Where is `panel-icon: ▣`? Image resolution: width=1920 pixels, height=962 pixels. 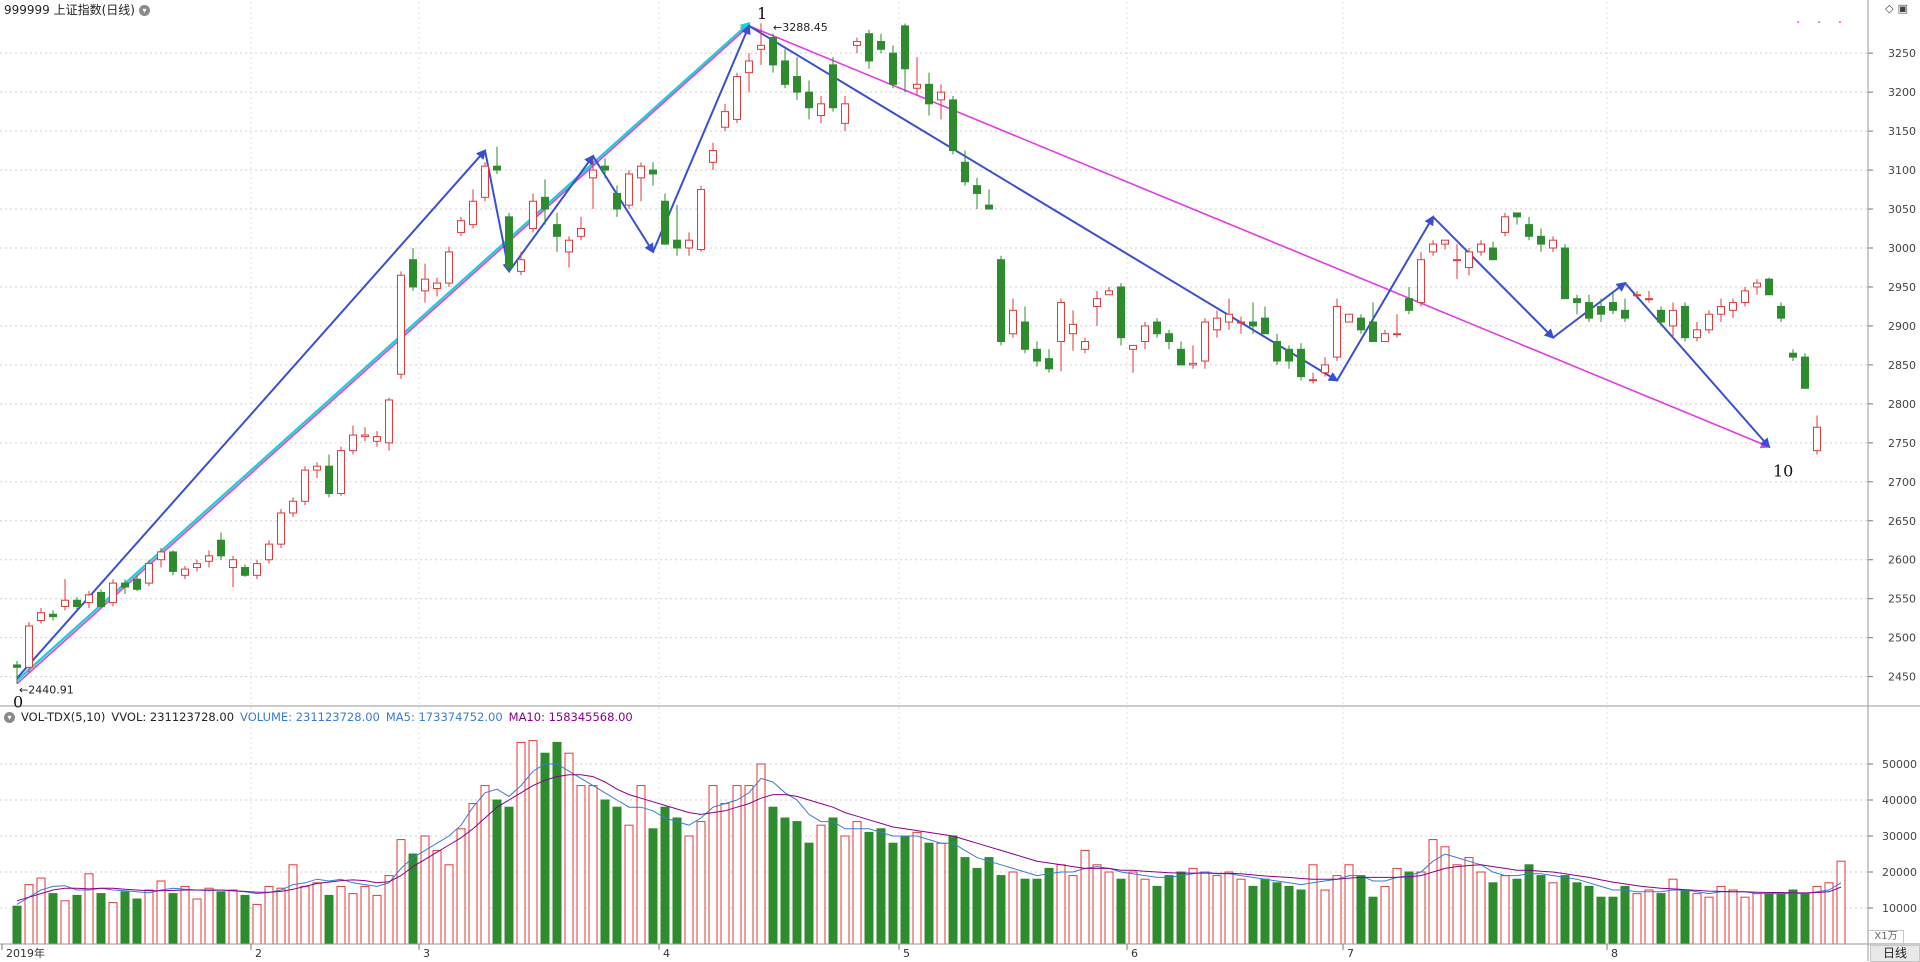
panel-icon: ▣ is located at coordinates (1902, 8).